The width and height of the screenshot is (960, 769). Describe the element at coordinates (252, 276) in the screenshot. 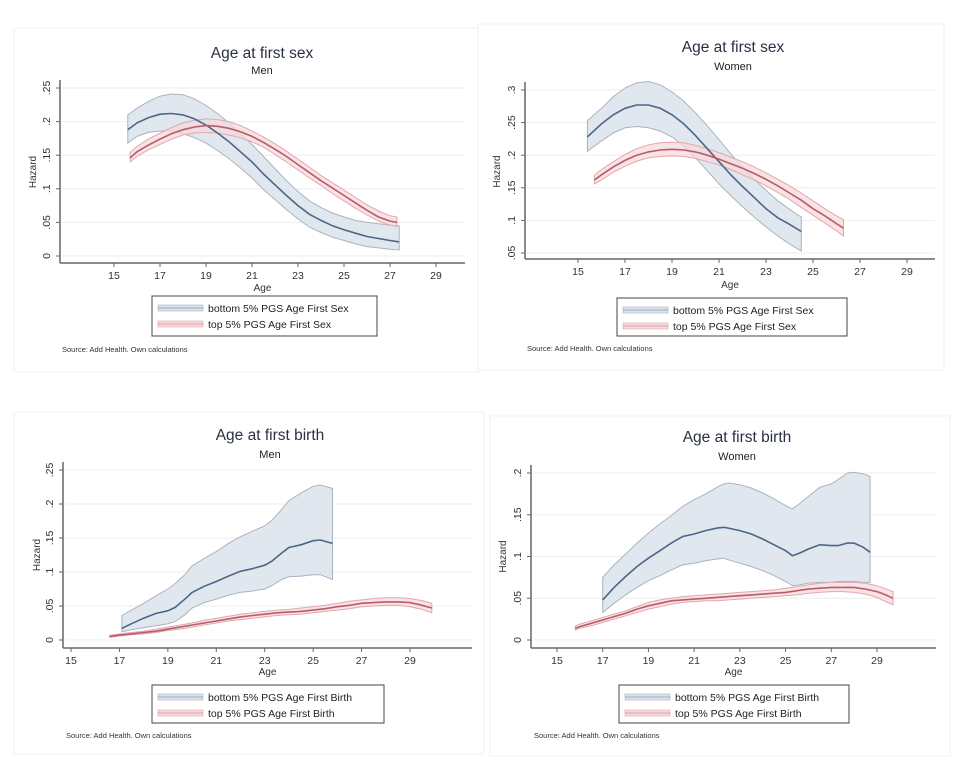

I see `x-tick-label: 21` at that location.